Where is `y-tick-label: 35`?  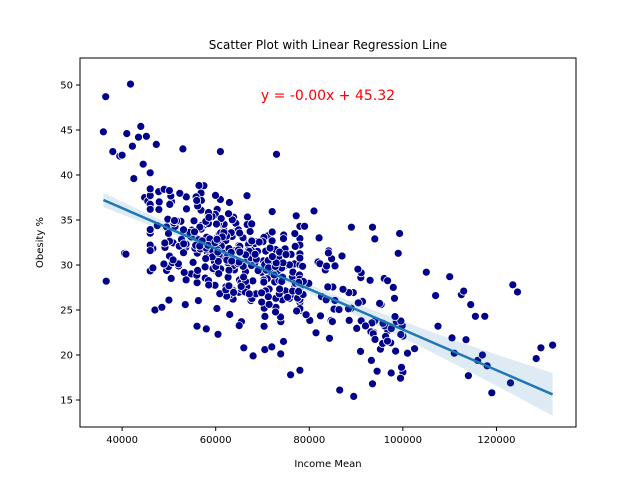 y-tick-label: 35 is located at coordinates (66, 221).